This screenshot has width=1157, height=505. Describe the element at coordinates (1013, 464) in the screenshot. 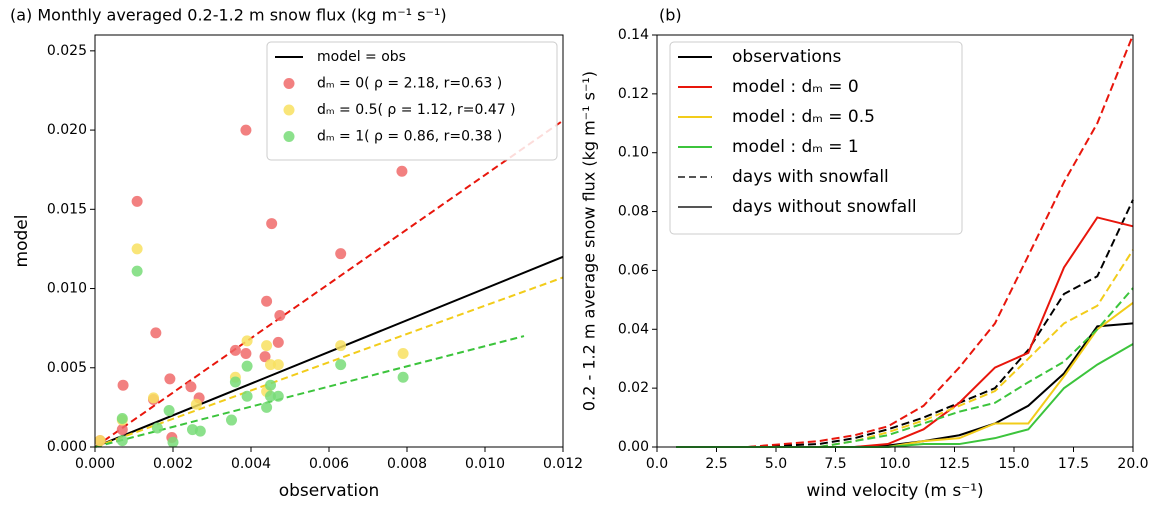

I see `x-tick-label: 15.0` at that location.